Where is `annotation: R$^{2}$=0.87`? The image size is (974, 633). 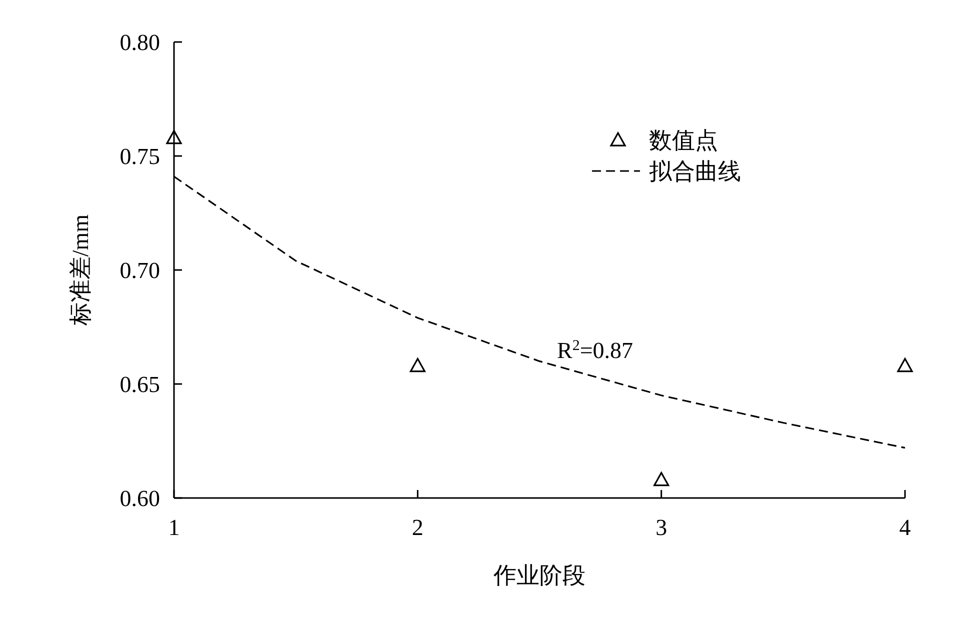
annotation: R$^{2}$=0.87 is located at coordinates (595, 350).